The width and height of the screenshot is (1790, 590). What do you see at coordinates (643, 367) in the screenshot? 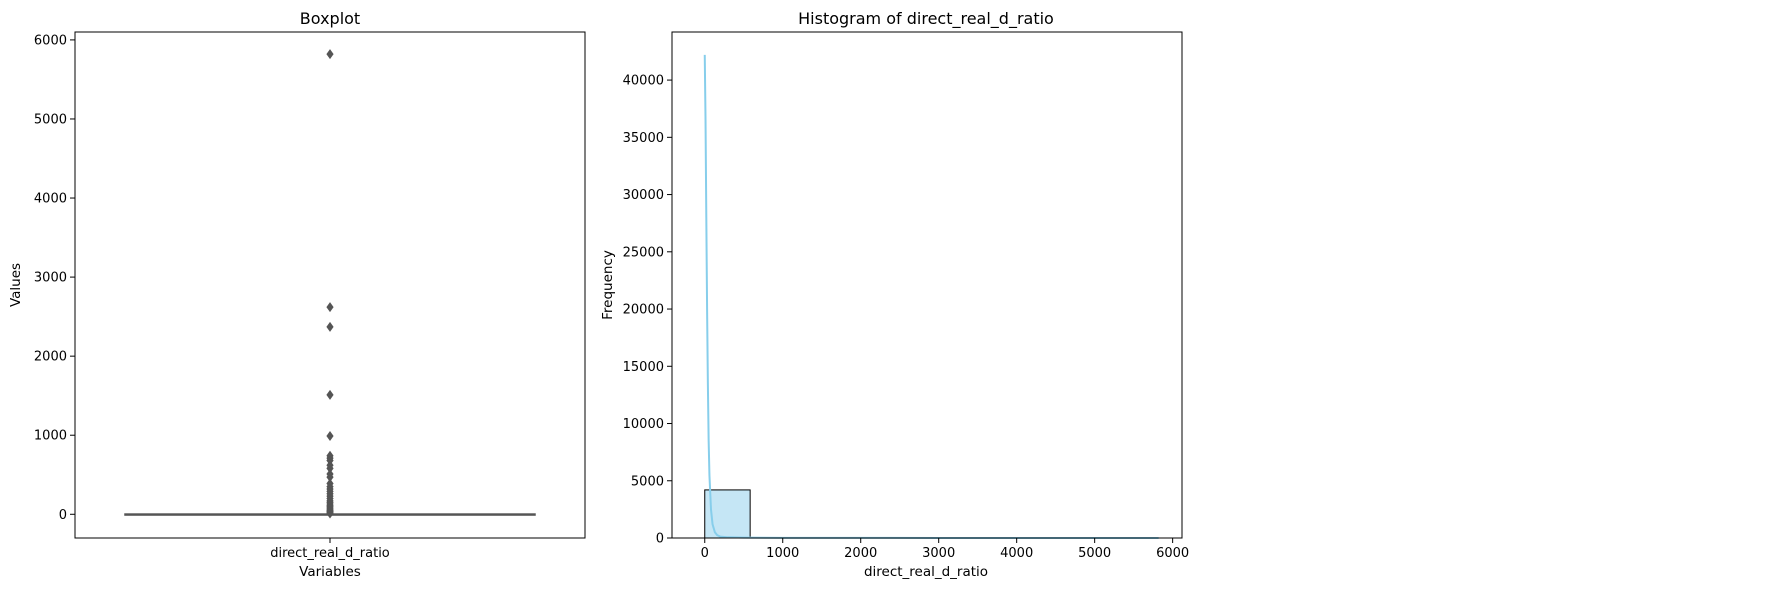
I see `histogram-y-tick-label: 15000` at bounding box center [643, 367].